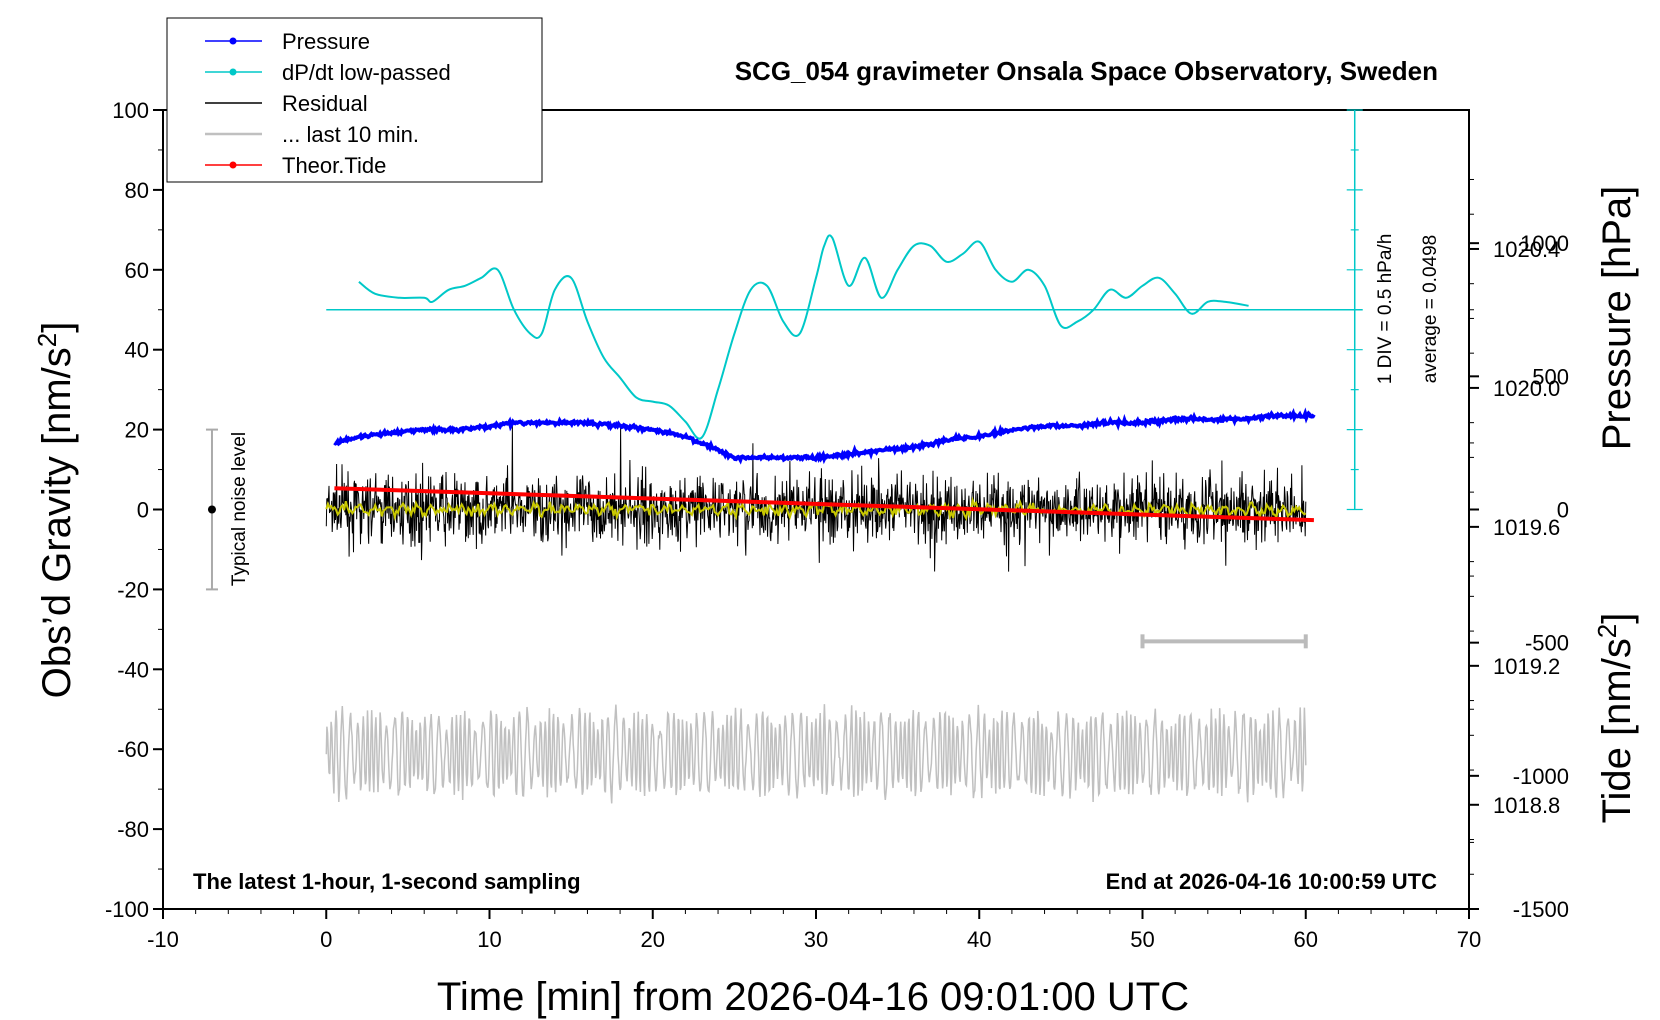 Image resolution: width=1660 pixels, height=1020 pixels. Describe the element at coordinates (137, 430) in the screenshot. I see `y-left-tick-label: 20` at that location.